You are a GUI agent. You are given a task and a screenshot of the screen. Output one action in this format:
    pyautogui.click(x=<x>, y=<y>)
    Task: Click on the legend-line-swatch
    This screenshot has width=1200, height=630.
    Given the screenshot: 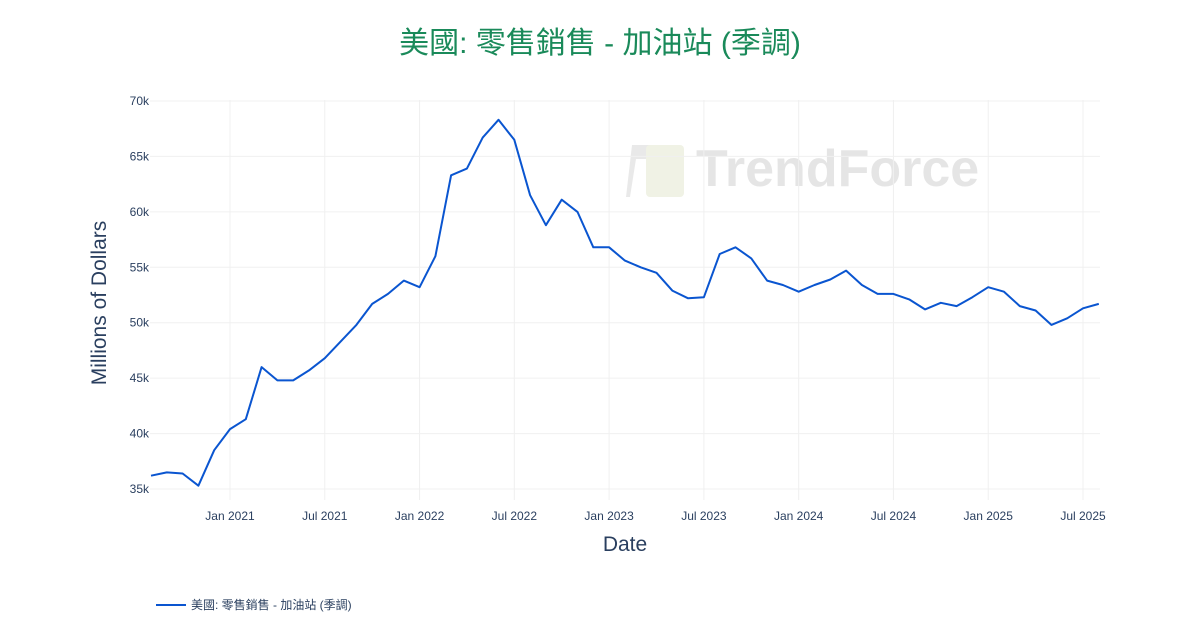 What is the action you would take?
    pyautogui.click(x=171, y=604)
    